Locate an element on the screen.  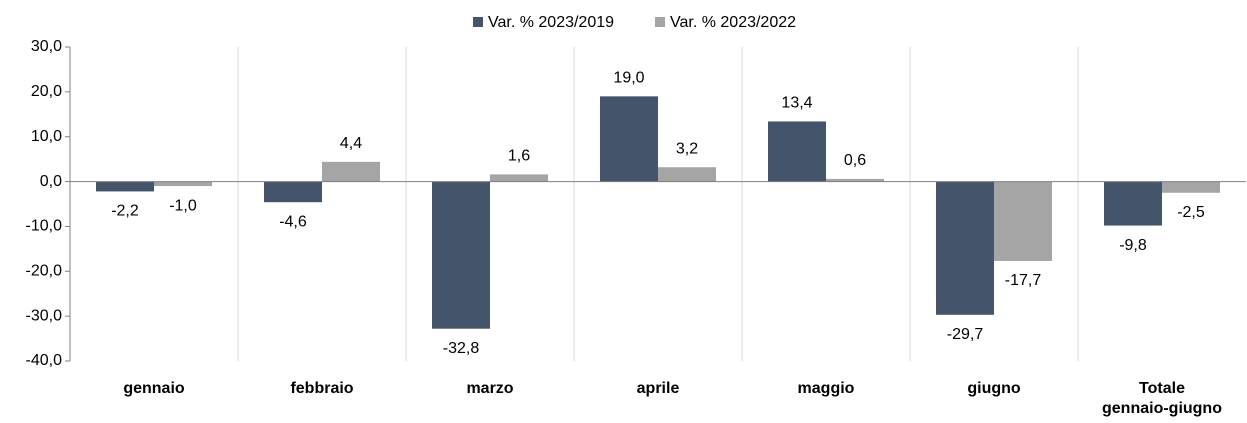
y-tick-label: -20,0 is located at coordinates (44, 271).